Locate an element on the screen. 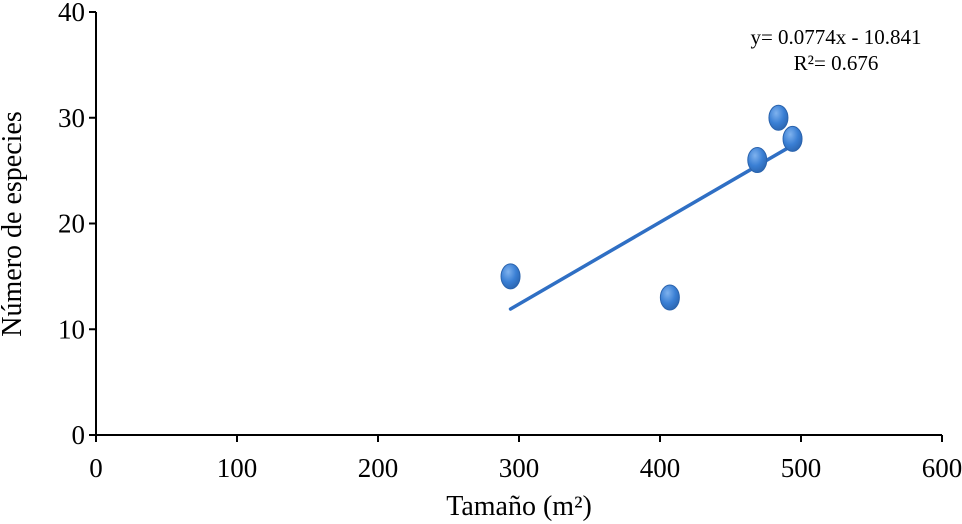  trendline-equation: y= 0.0774x - 10.841 is located at coordinates (835, 37).